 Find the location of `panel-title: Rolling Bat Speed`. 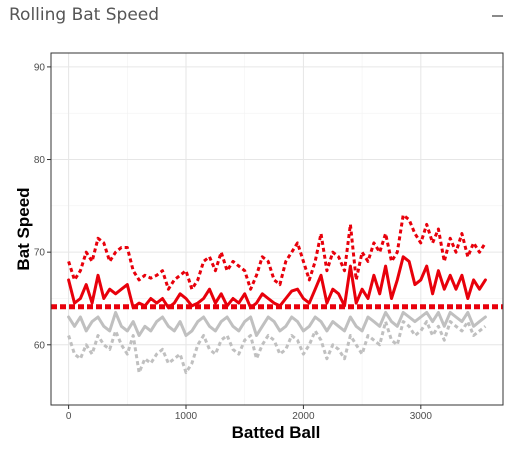

panel-title: Rolling Bat Speed is located at coordinates (84, 15).